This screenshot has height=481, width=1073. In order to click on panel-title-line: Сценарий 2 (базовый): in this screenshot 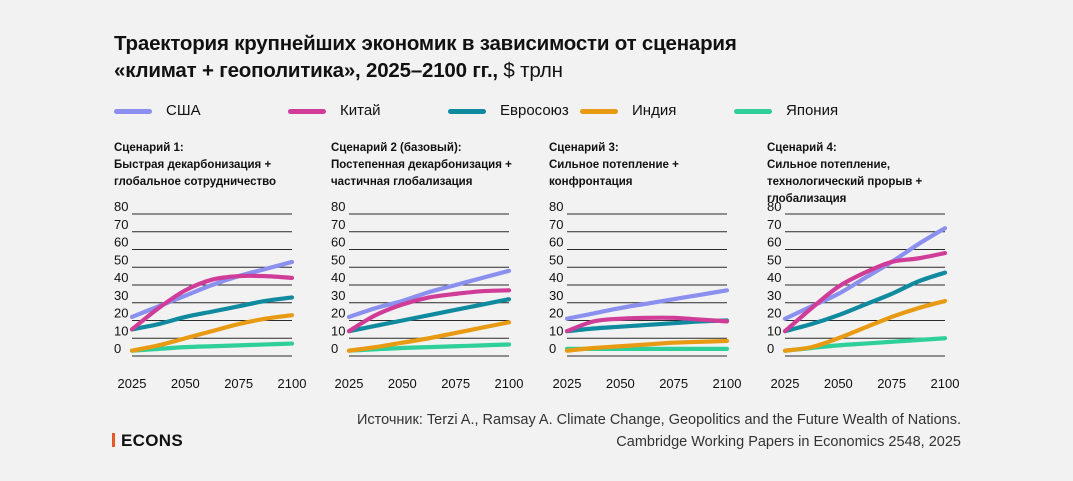, I will do `click(396, 148)`.